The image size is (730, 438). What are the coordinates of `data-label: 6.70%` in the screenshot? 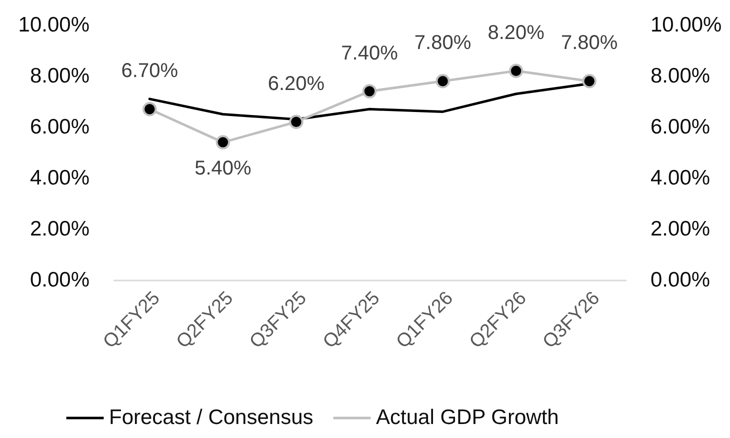 It's located at (149, 71).